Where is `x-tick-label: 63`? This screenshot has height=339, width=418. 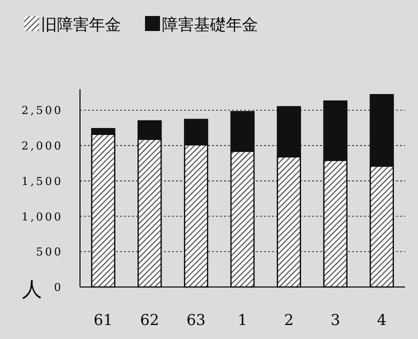 x-tick-label: 63 is located at coordinates (196, 320).